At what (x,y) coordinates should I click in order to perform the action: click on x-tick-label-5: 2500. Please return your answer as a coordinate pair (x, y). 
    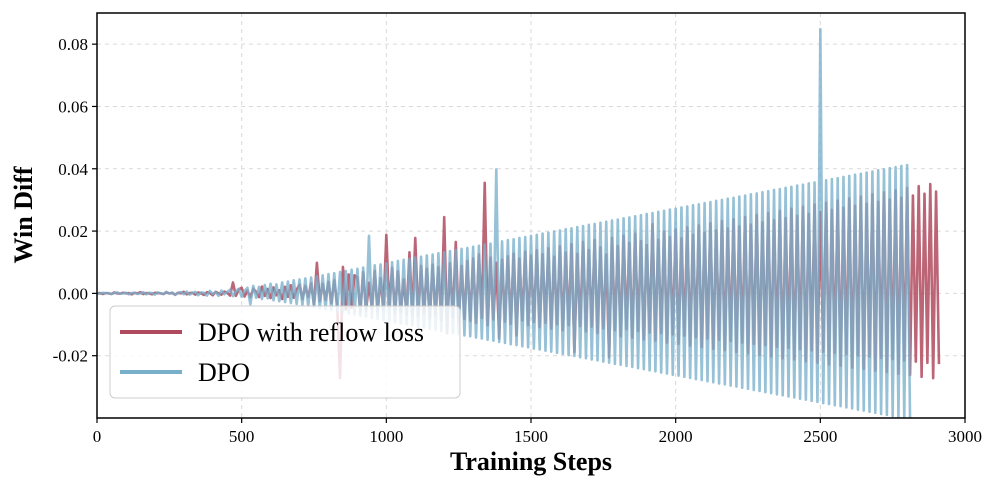
    Looking at the image, I should click on (820, 436).